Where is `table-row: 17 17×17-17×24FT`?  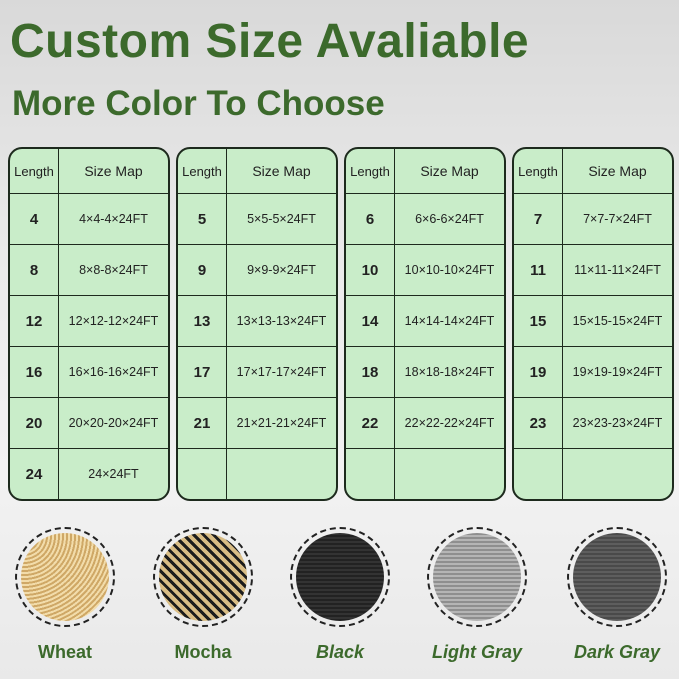 table-row: 17 17×17-17×24FT is located at coordinates (257, 371).